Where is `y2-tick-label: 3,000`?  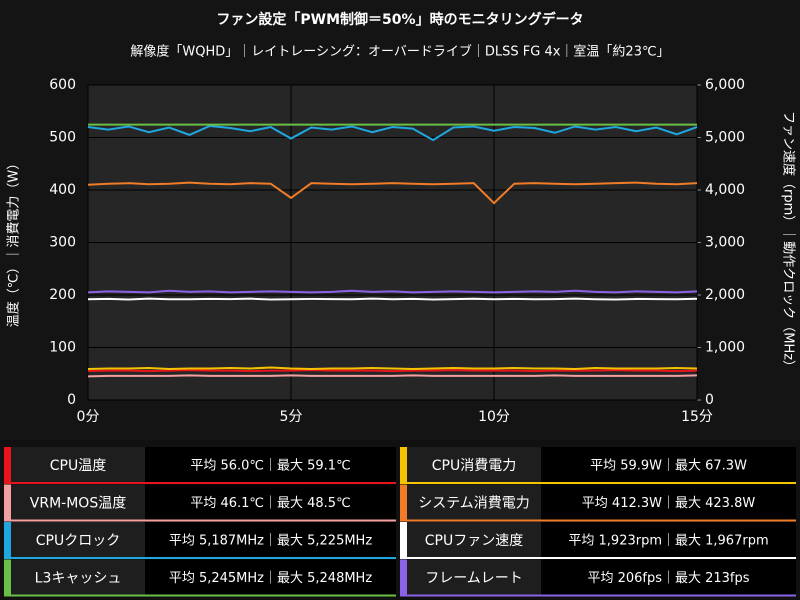
y2-tick-label: 3,000 is located at coordinates (725, 243).